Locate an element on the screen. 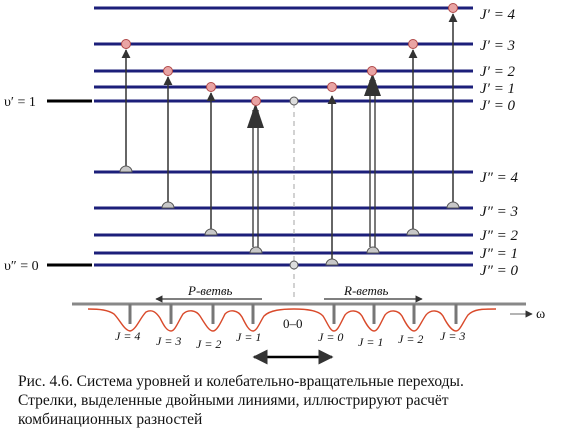  r-branch-label: R-ветвь is located at coordinates (366, 290).